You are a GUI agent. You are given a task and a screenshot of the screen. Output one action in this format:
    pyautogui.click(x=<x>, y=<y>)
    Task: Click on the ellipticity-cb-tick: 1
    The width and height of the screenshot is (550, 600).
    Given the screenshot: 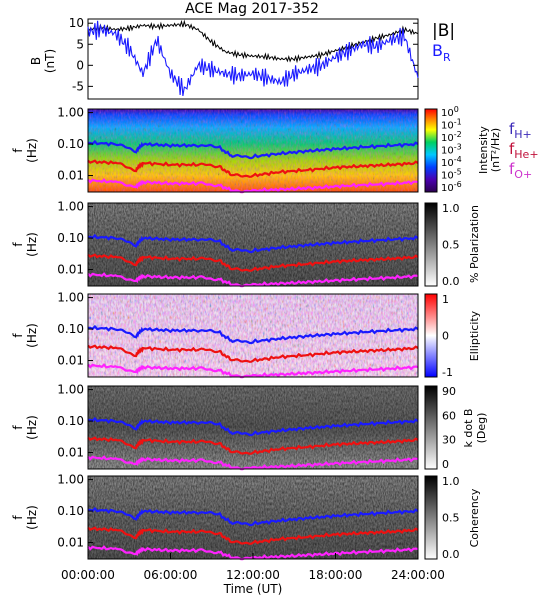 What is the action you would take?
    pyautogui.click(x=445, y=299)
    